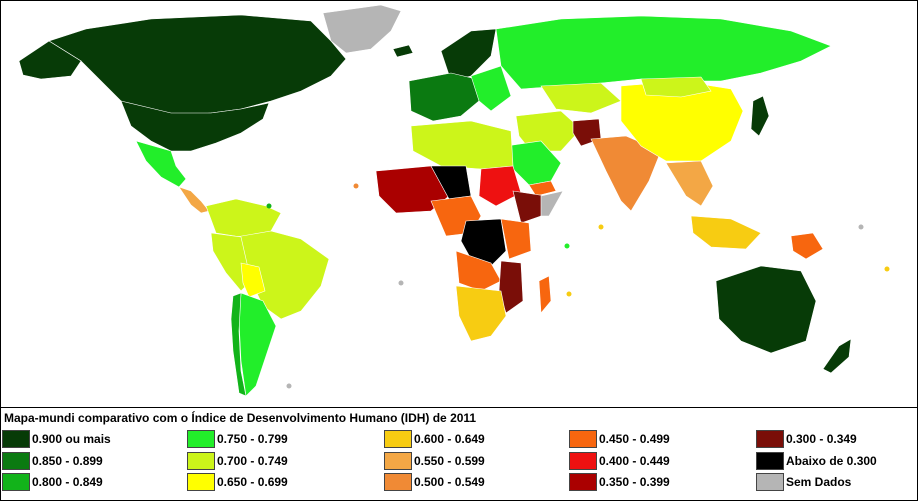  I want to click on region-indonesia, so click(726, 232).